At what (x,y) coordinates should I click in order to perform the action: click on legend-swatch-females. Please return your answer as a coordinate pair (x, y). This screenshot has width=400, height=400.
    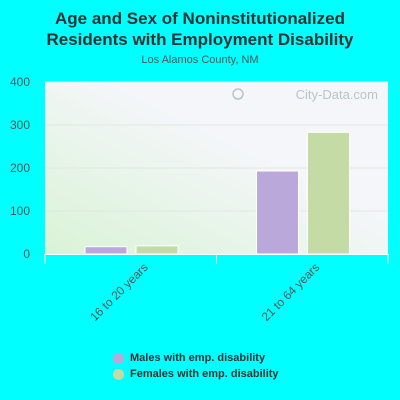
    Looking at the image, I should click on (118, 374).